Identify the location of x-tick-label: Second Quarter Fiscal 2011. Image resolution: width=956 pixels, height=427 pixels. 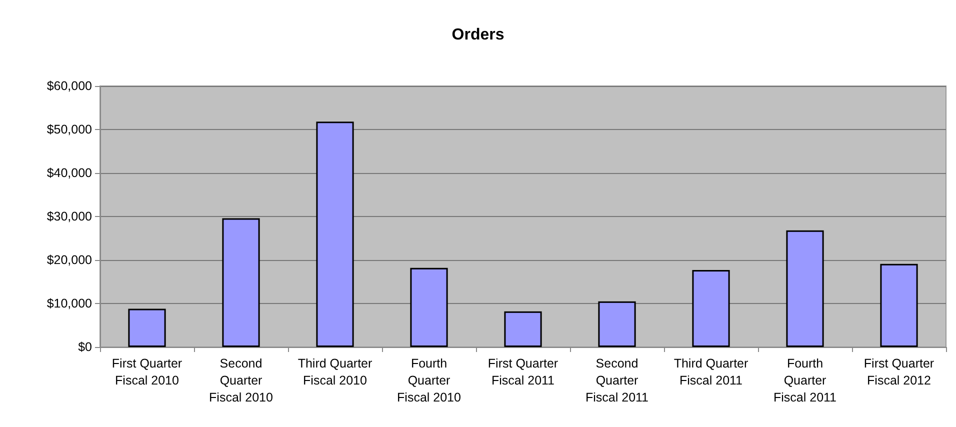
(617, 380).